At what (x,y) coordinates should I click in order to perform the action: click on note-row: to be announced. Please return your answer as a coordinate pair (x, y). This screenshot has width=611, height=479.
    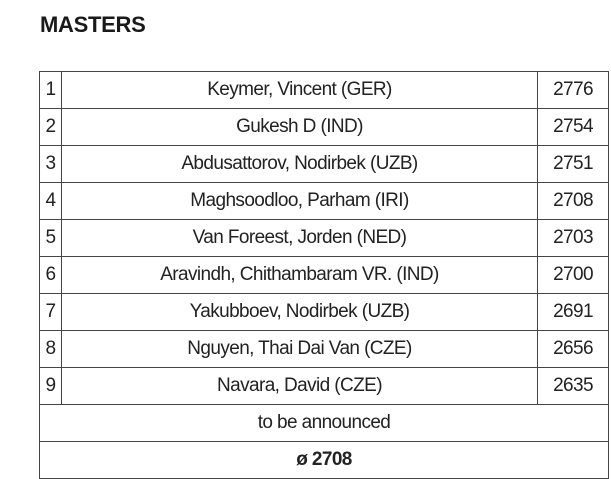
    Looking at the image, I should click on (324, 423).